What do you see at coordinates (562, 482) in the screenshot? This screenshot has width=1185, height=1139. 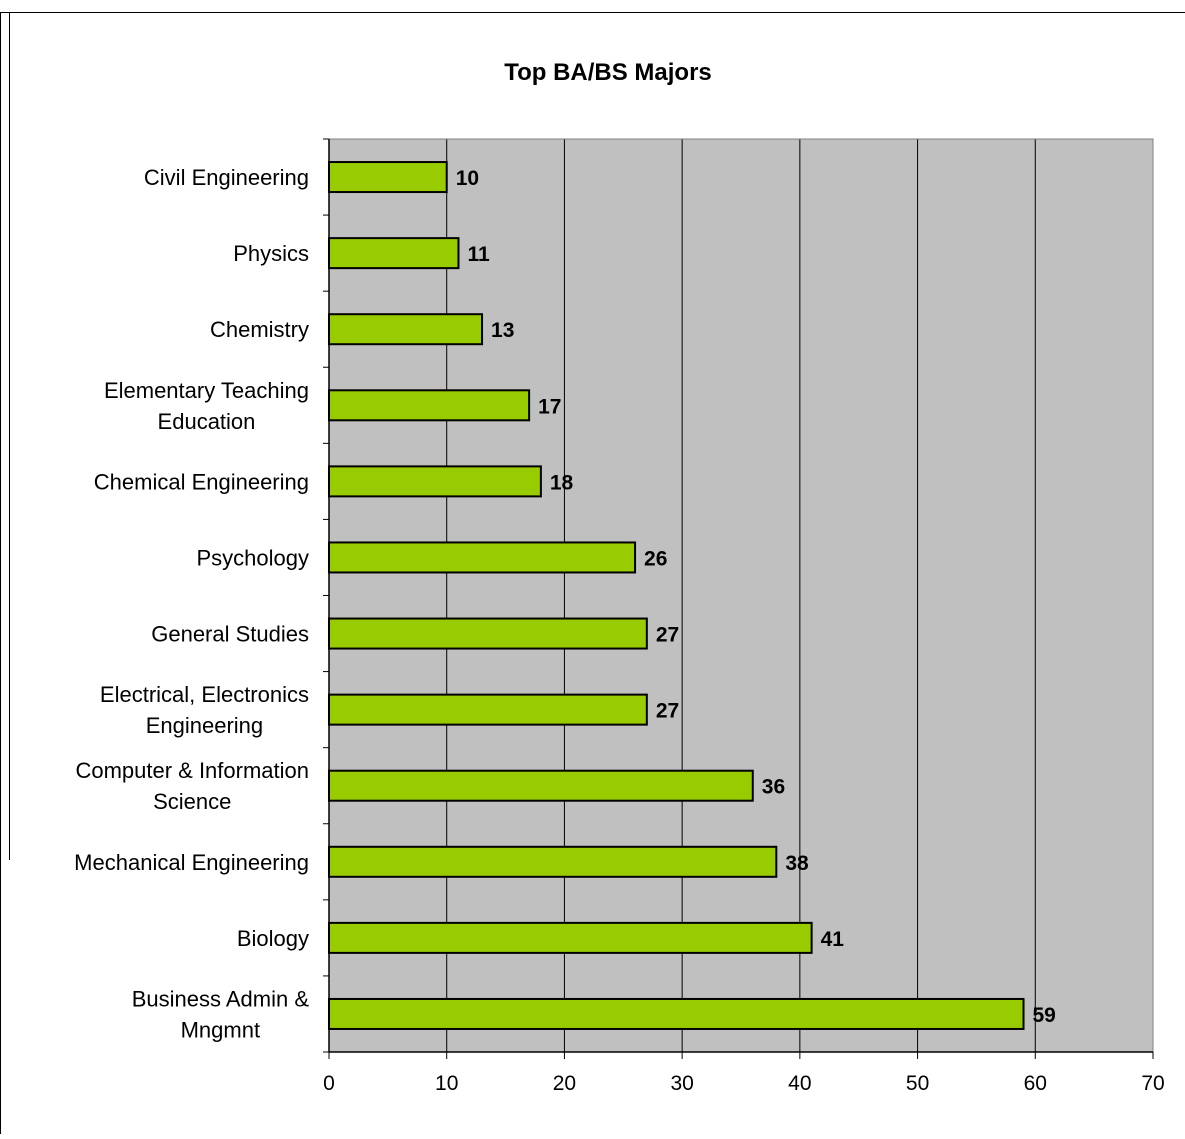 I see `bar-value-label: 18` at bounding box center [562, 482].